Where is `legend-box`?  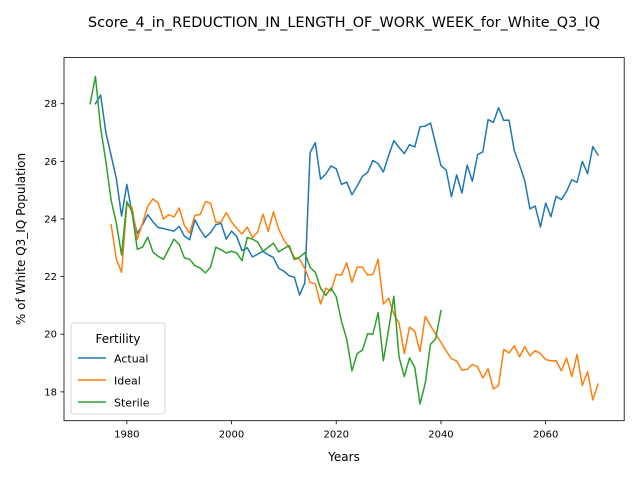
legend-box is located at coordinates (118, 368).